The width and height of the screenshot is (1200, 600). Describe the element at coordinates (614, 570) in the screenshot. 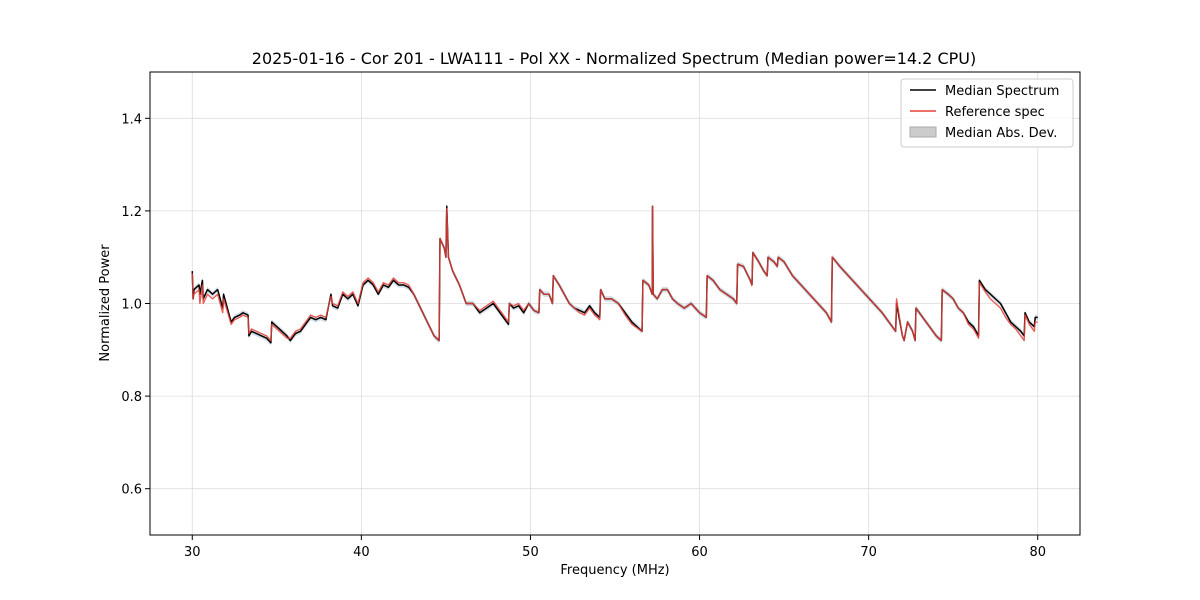

I see `x-axis-label: Frequency (MHz)` at that location.